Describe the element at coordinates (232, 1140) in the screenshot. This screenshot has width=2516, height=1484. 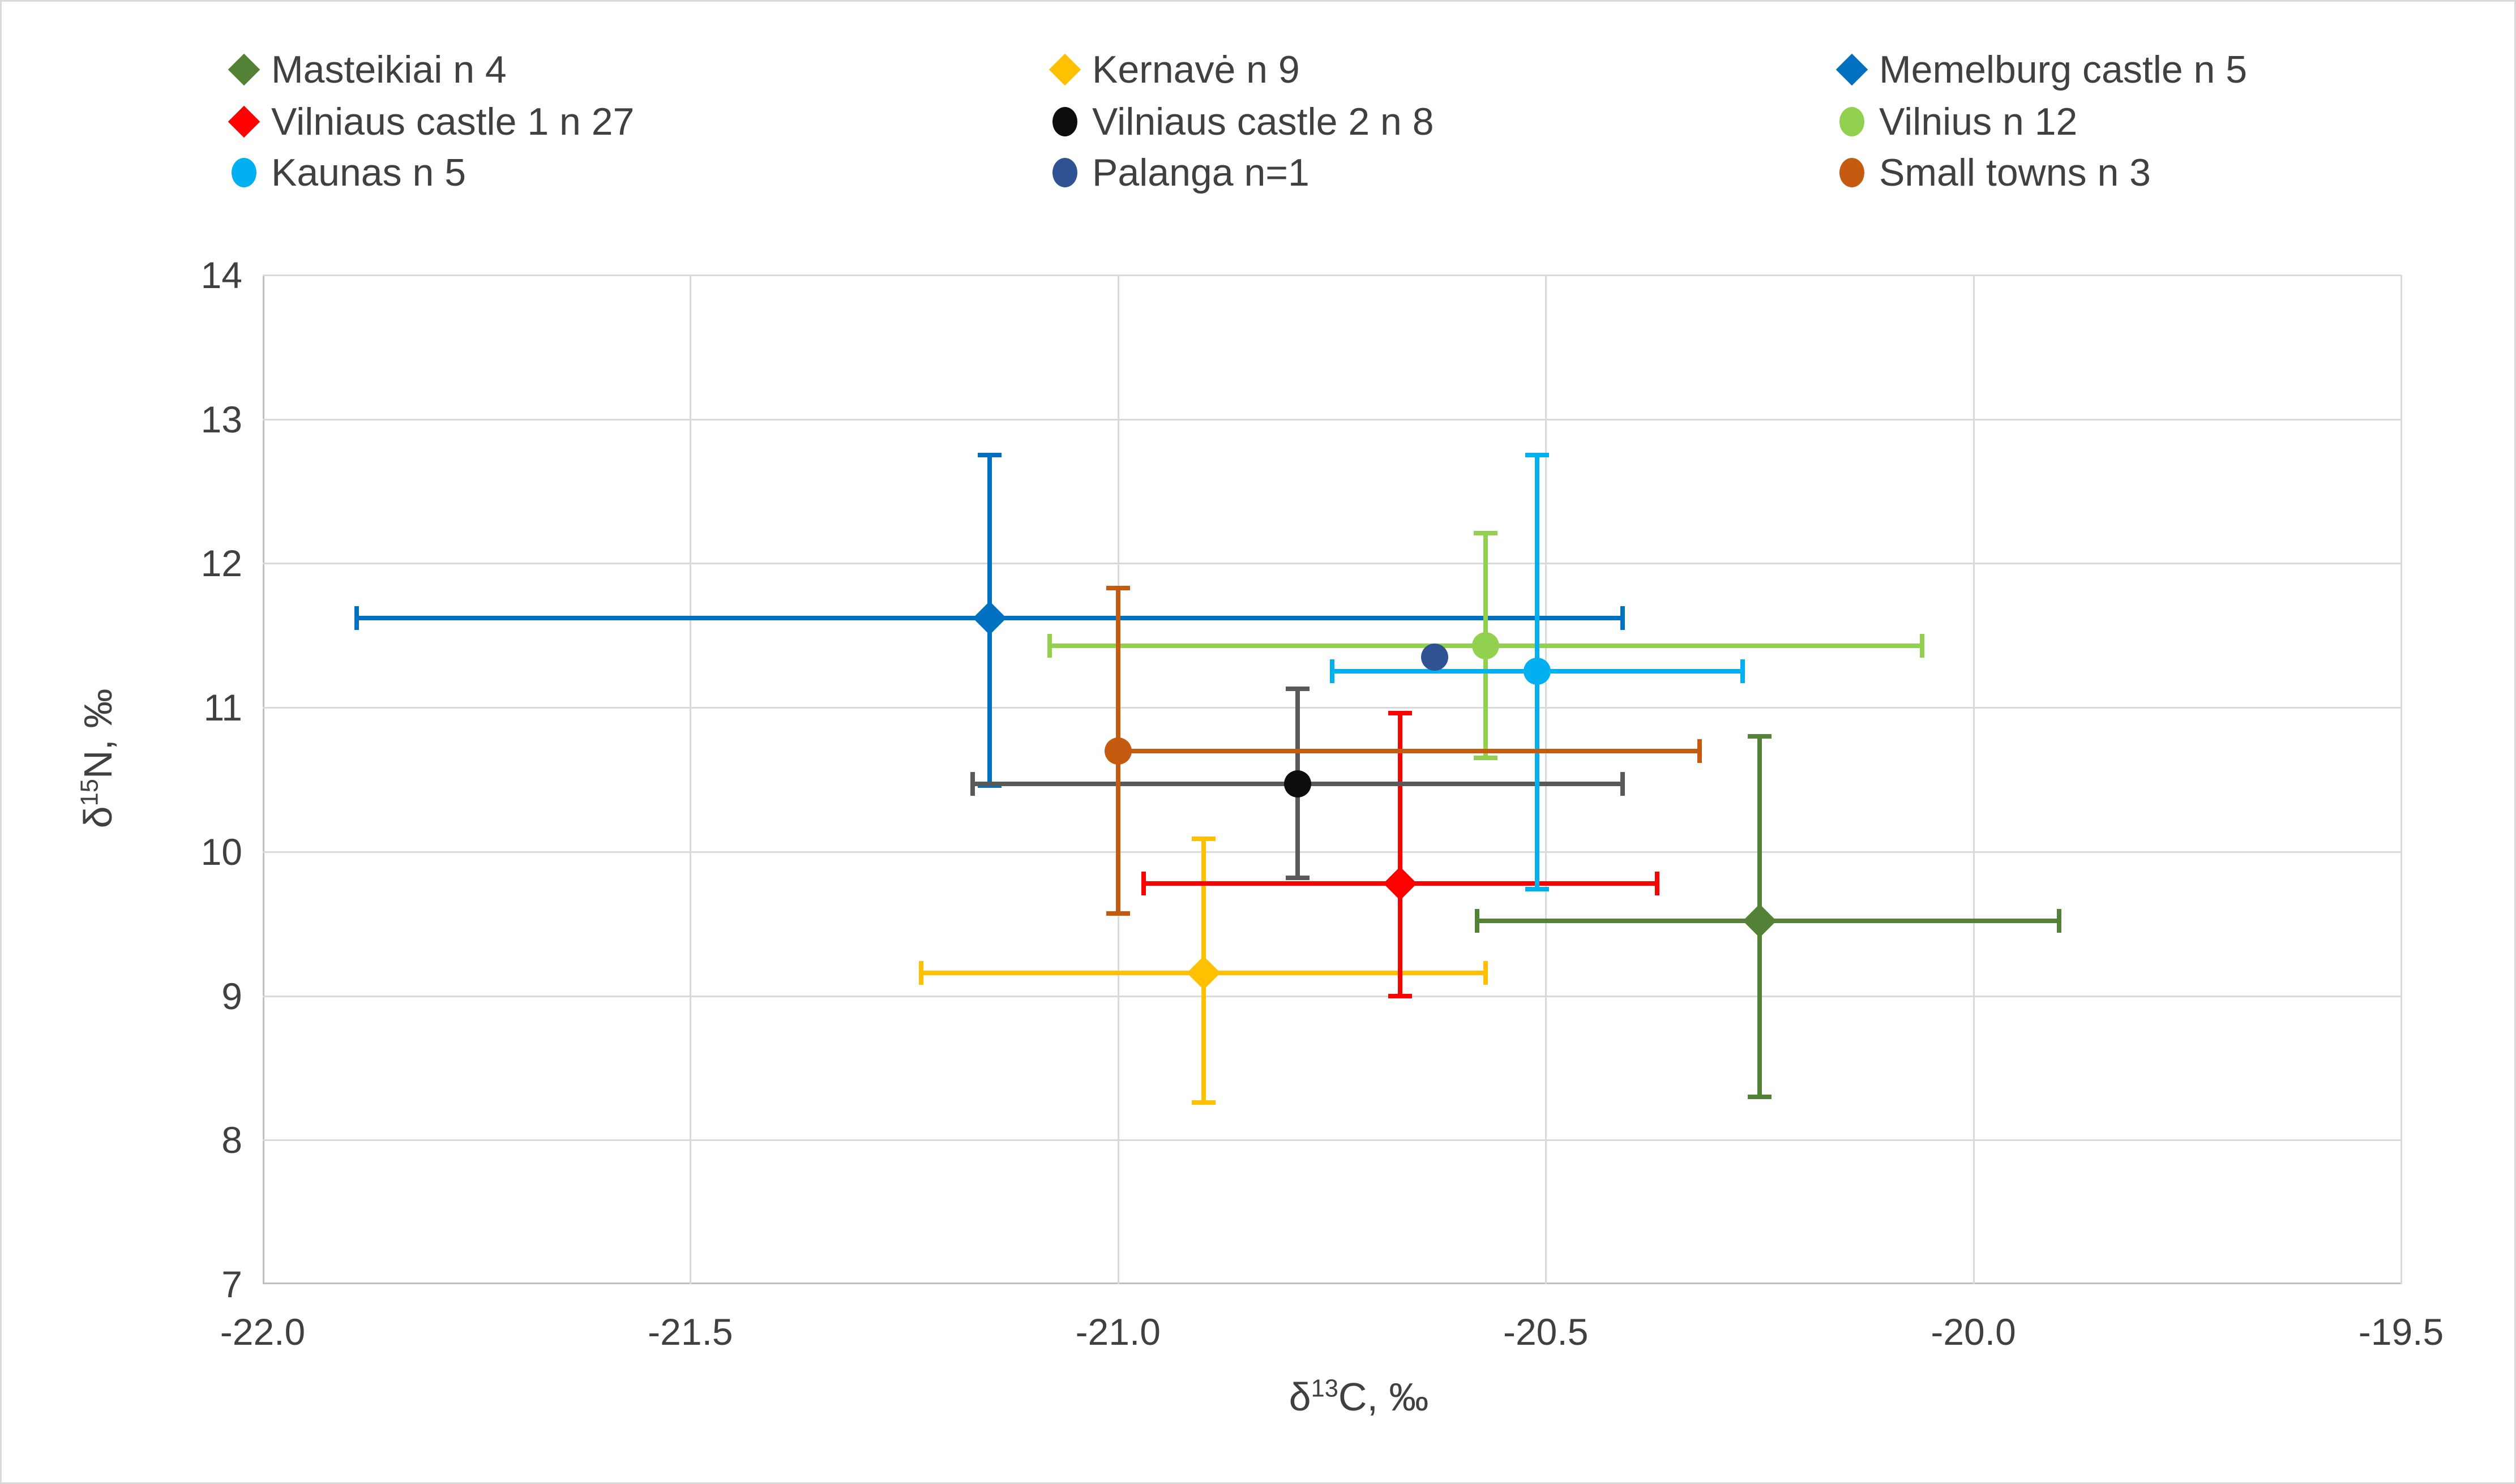
I see `y-tick-label: 8` at that location.